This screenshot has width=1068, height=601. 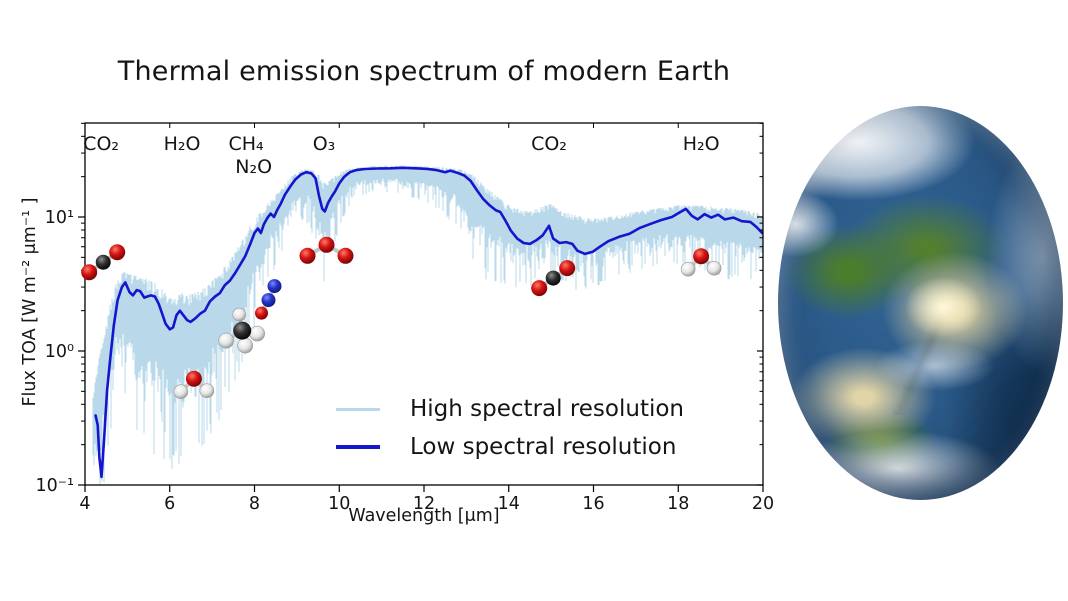 What do you see at coordinates (358, 409) in the screenshot?
I see `high-res-line-swatch` at bounding box center [358, 409].